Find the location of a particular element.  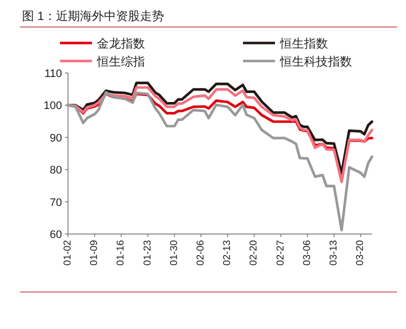

x-tick-label: 02-13 is located at coordinates (228, 253).